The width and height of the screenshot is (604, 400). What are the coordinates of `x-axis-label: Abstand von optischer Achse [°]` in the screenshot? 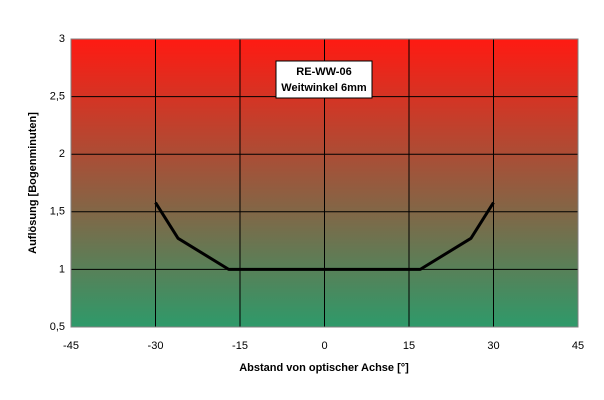 It's located at (324, 368).